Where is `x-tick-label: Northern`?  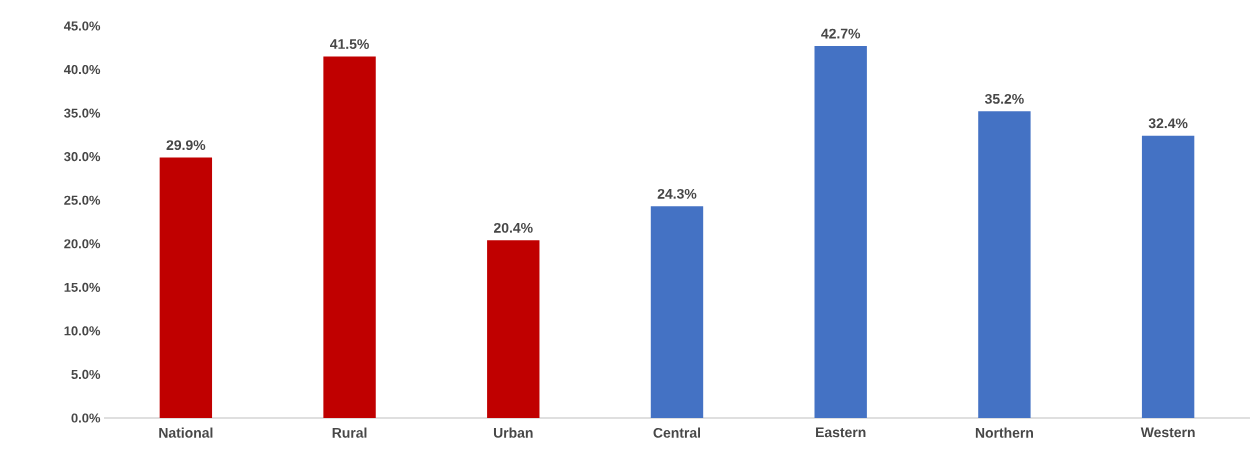
x-tick-label: Northern is located at coordinates (1004, 432).